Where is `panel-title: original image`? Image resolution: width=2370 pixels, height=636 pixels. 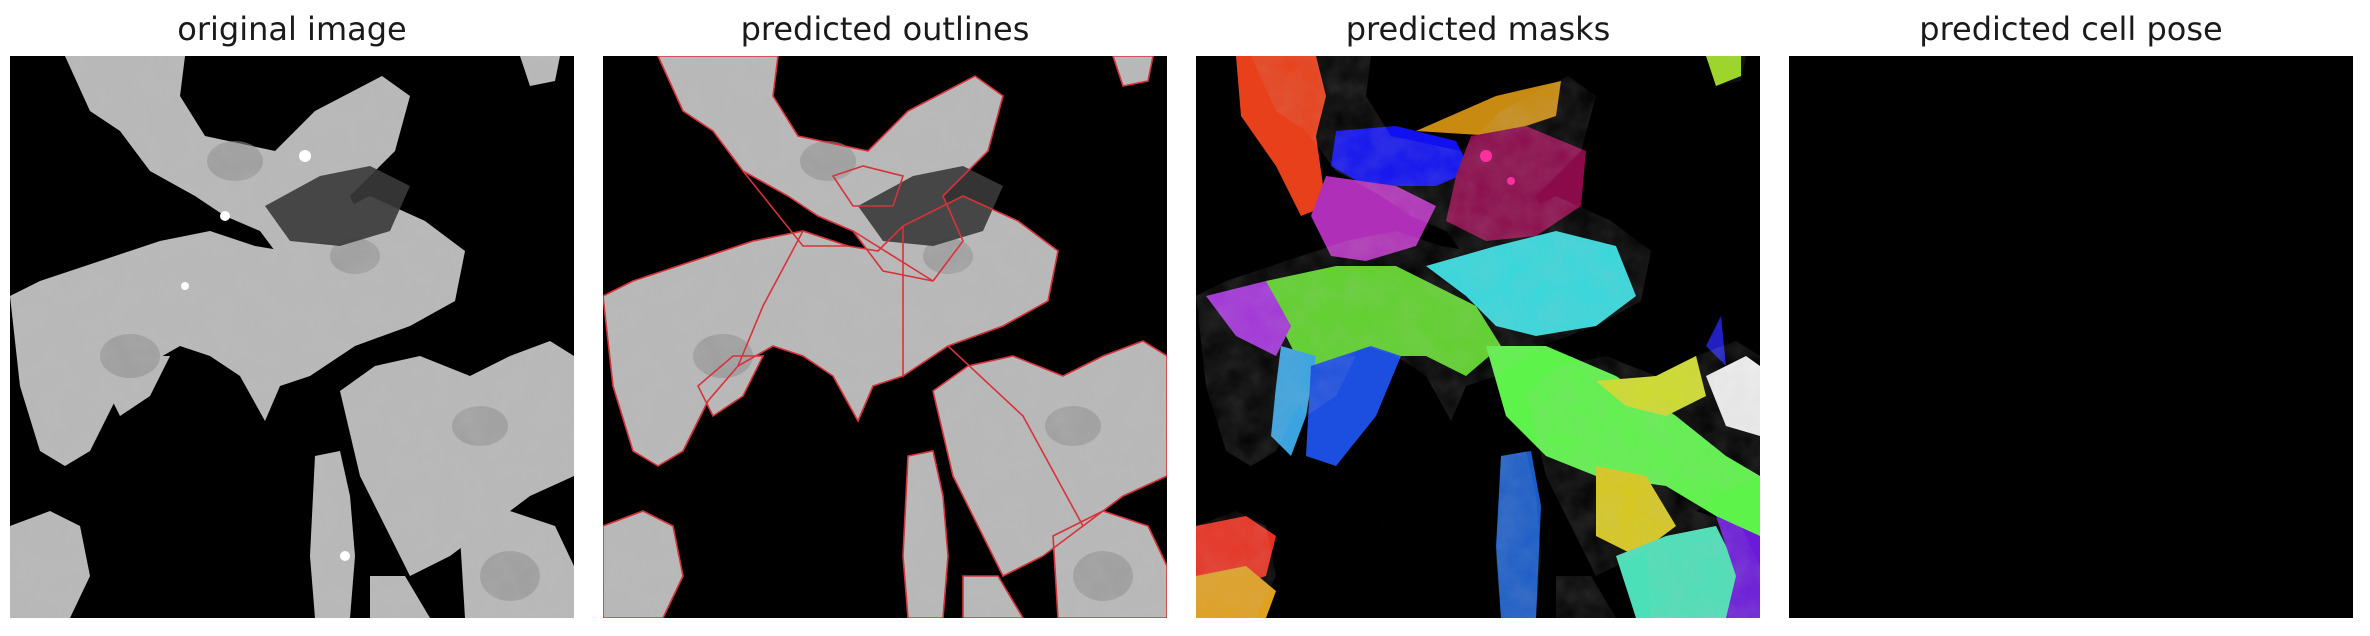 panel-title: original image is located at coordinates (292, 29).